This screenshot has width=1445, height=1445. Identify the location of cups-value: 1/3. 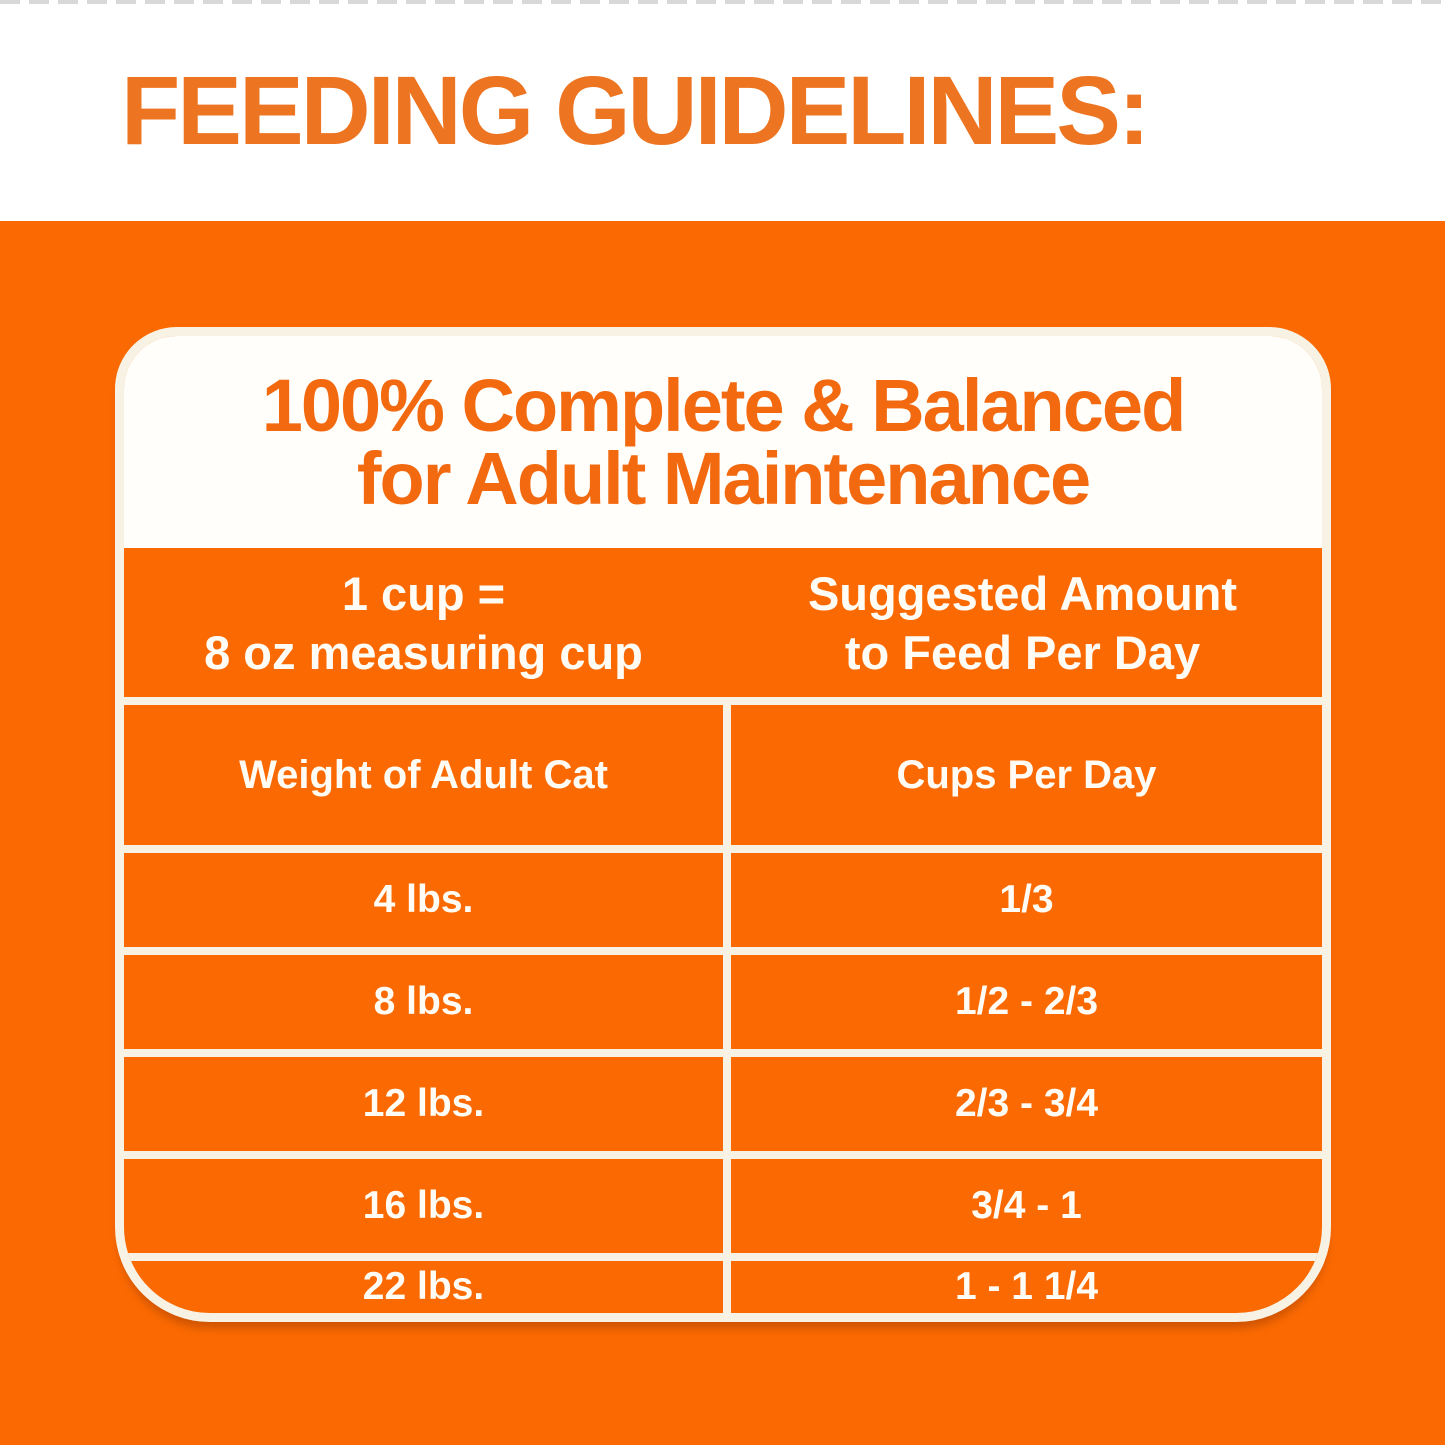
(1022, 900).